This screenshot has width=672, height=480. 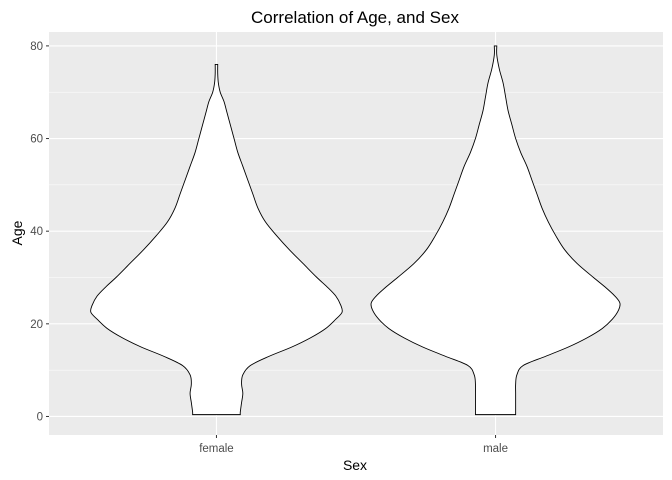 I want to click on y-tick-label: 0, so click(x=40, y=417).